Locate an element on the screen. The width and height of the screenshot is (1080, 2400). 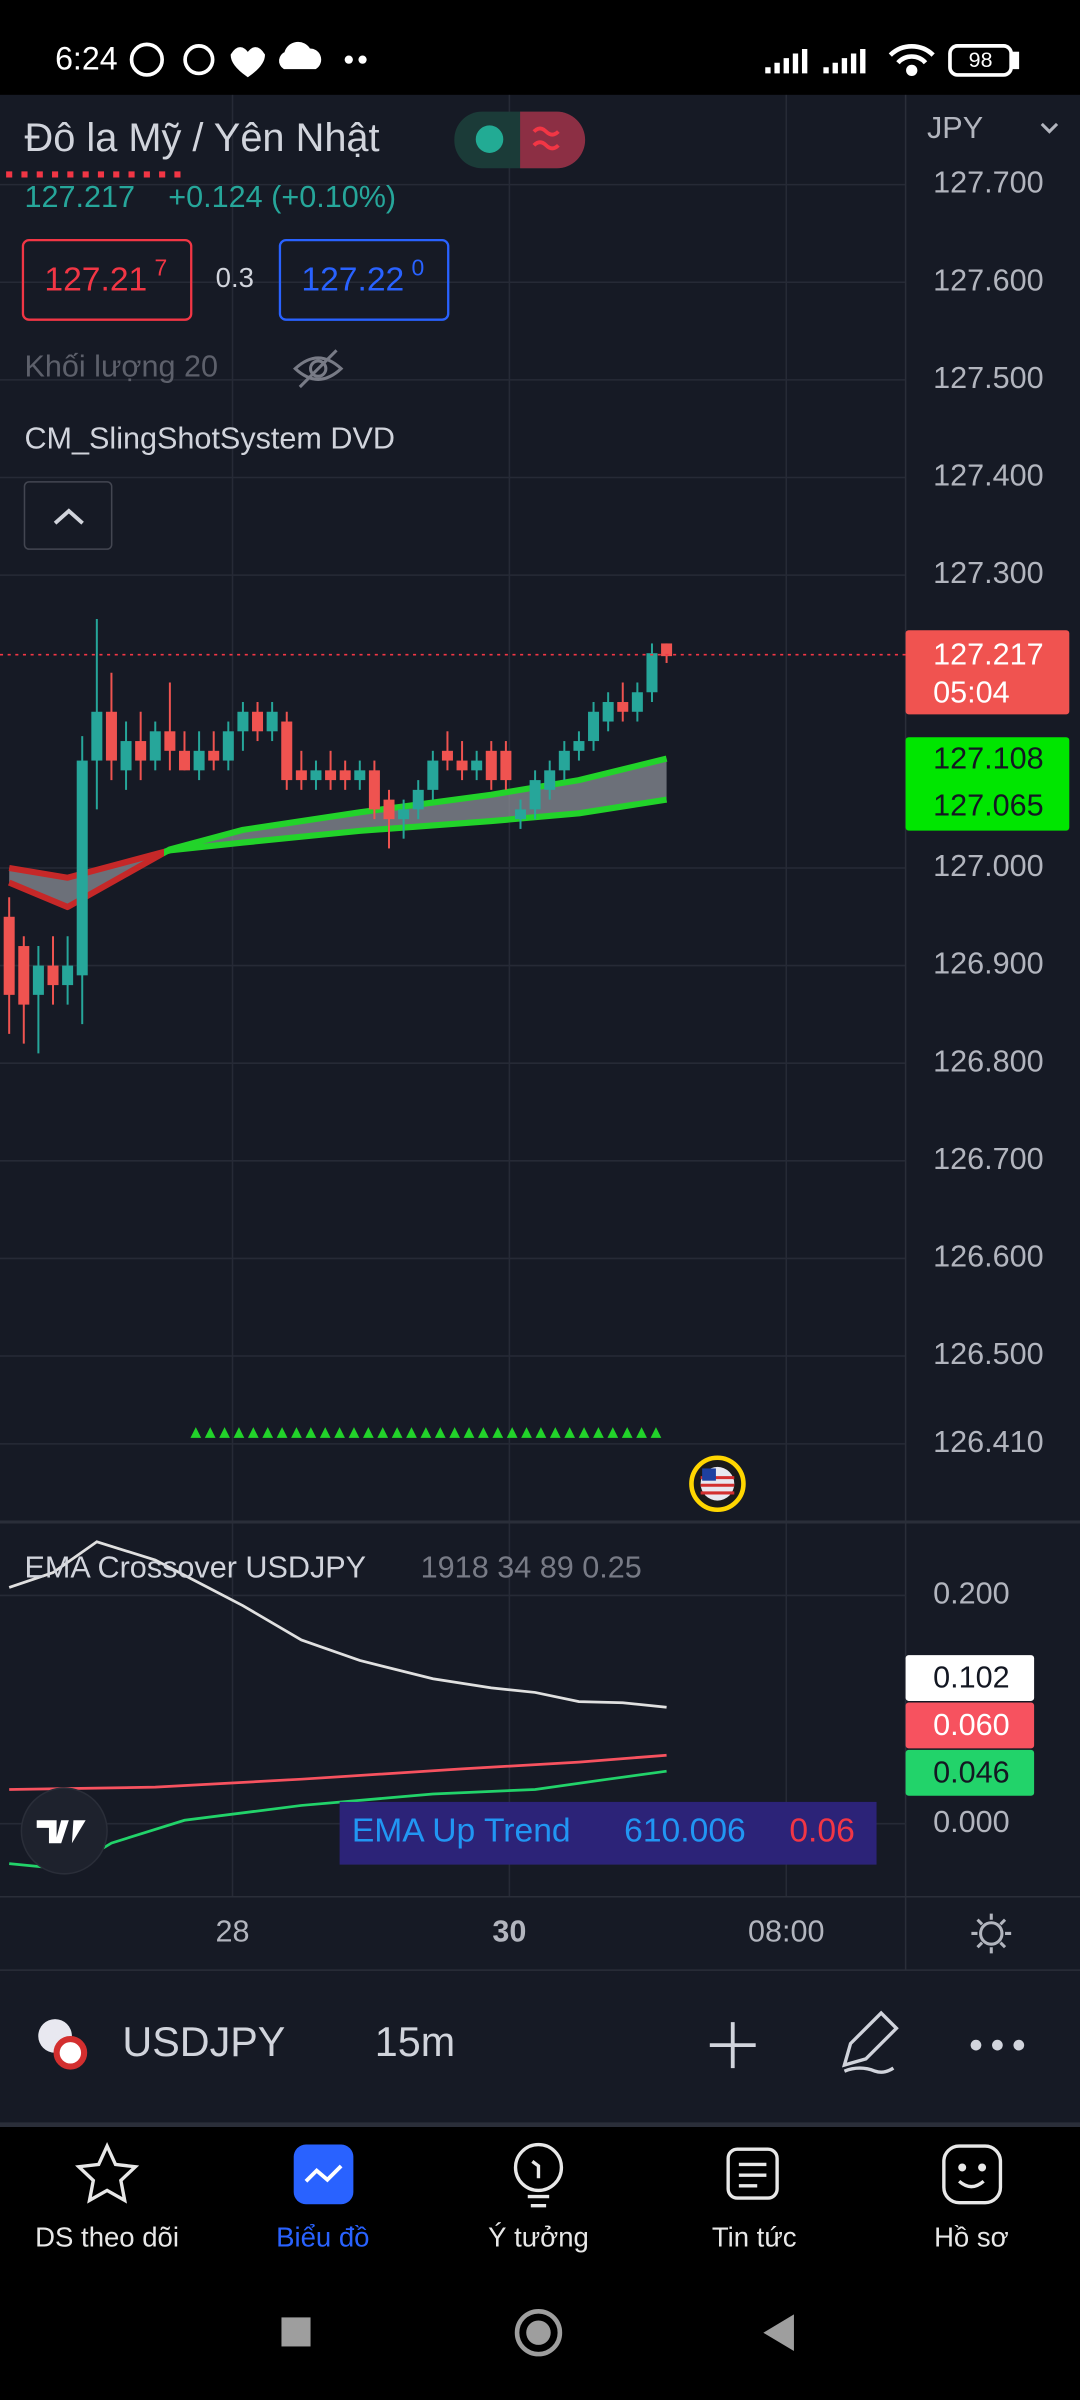
price-tick-label: 126.410 is located at coordinates (988, 1442).